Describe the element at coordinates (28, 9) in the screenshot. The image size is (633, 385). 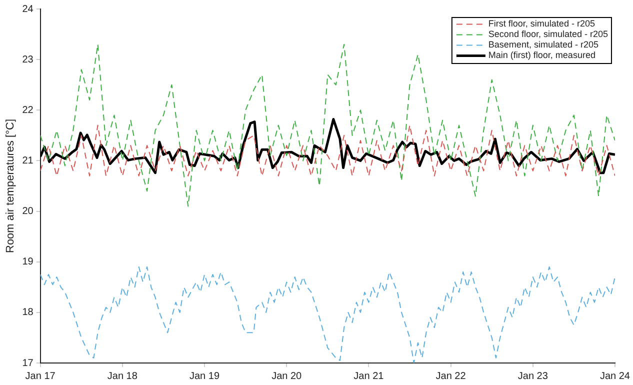
I see `y-tick-label: 24` at that location.